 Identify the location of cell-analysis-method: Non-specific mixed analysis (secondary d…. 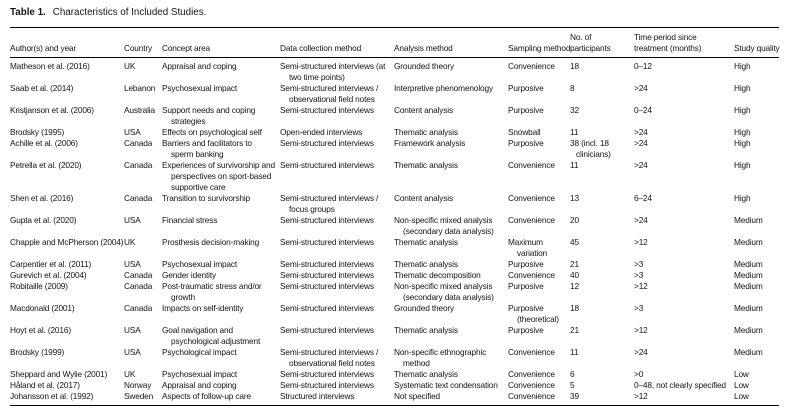
(444, 225).